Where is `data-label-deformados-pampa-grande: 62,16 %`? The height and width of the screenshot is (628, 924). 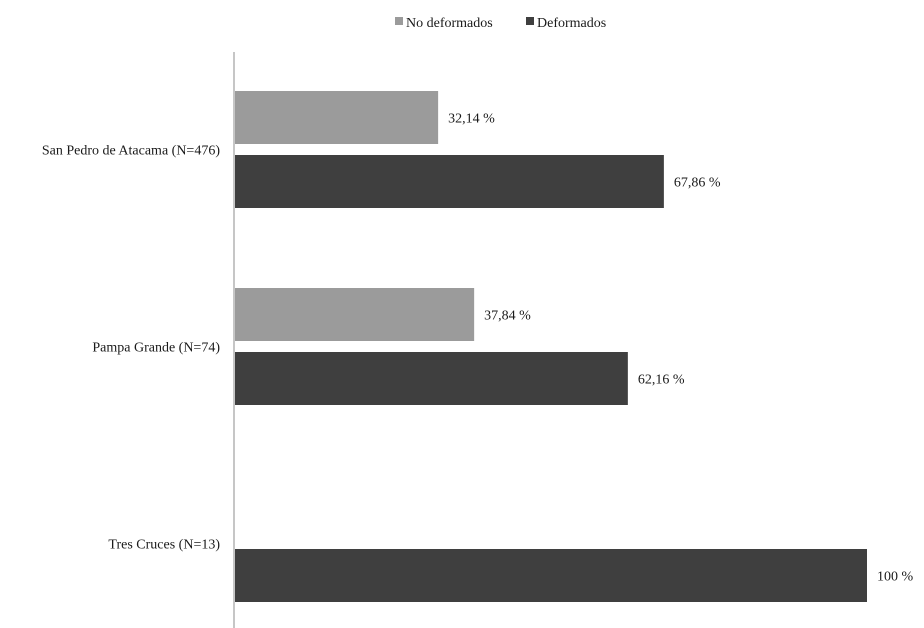
data-label-deformados-pampa-grande: 62,16 % is located at coordinates (661, 380).